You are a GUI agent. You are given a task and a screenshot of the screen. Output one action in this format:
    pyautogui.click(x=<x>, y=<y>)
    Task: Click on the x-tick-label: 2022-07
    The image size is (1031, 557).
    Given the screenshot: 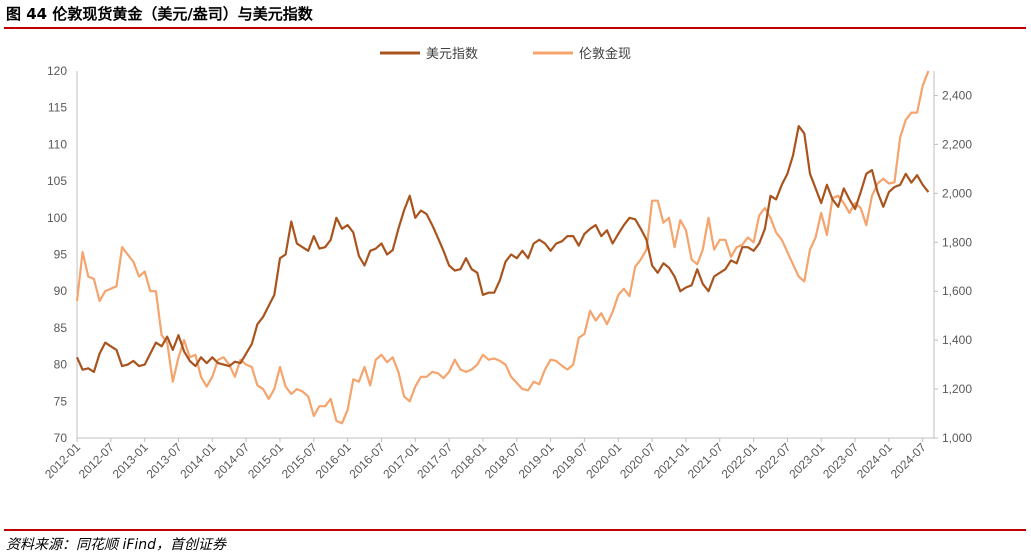 What is the action you would take?
    pyautogui.click(x=772, y=460)
    